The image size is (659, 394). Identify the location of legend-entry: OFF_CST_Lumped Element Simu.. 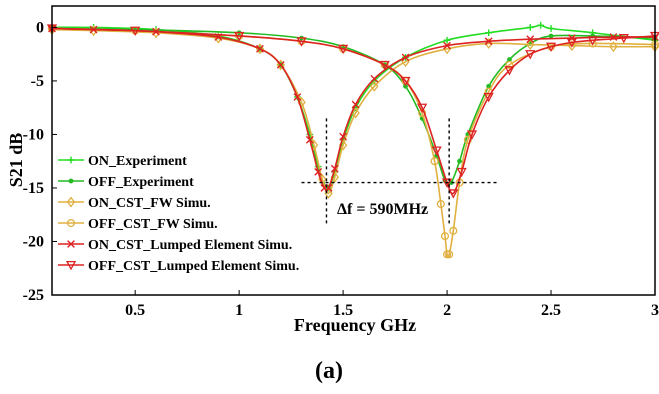
(178, 266).